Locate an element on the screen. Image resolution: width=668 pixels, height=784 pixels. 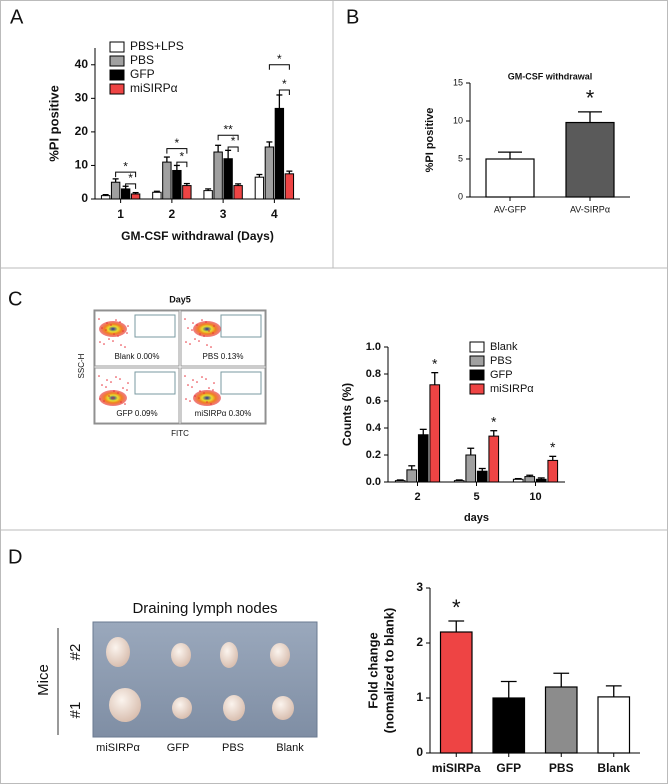
column-label: PBS is located at coordinates (233, 748).